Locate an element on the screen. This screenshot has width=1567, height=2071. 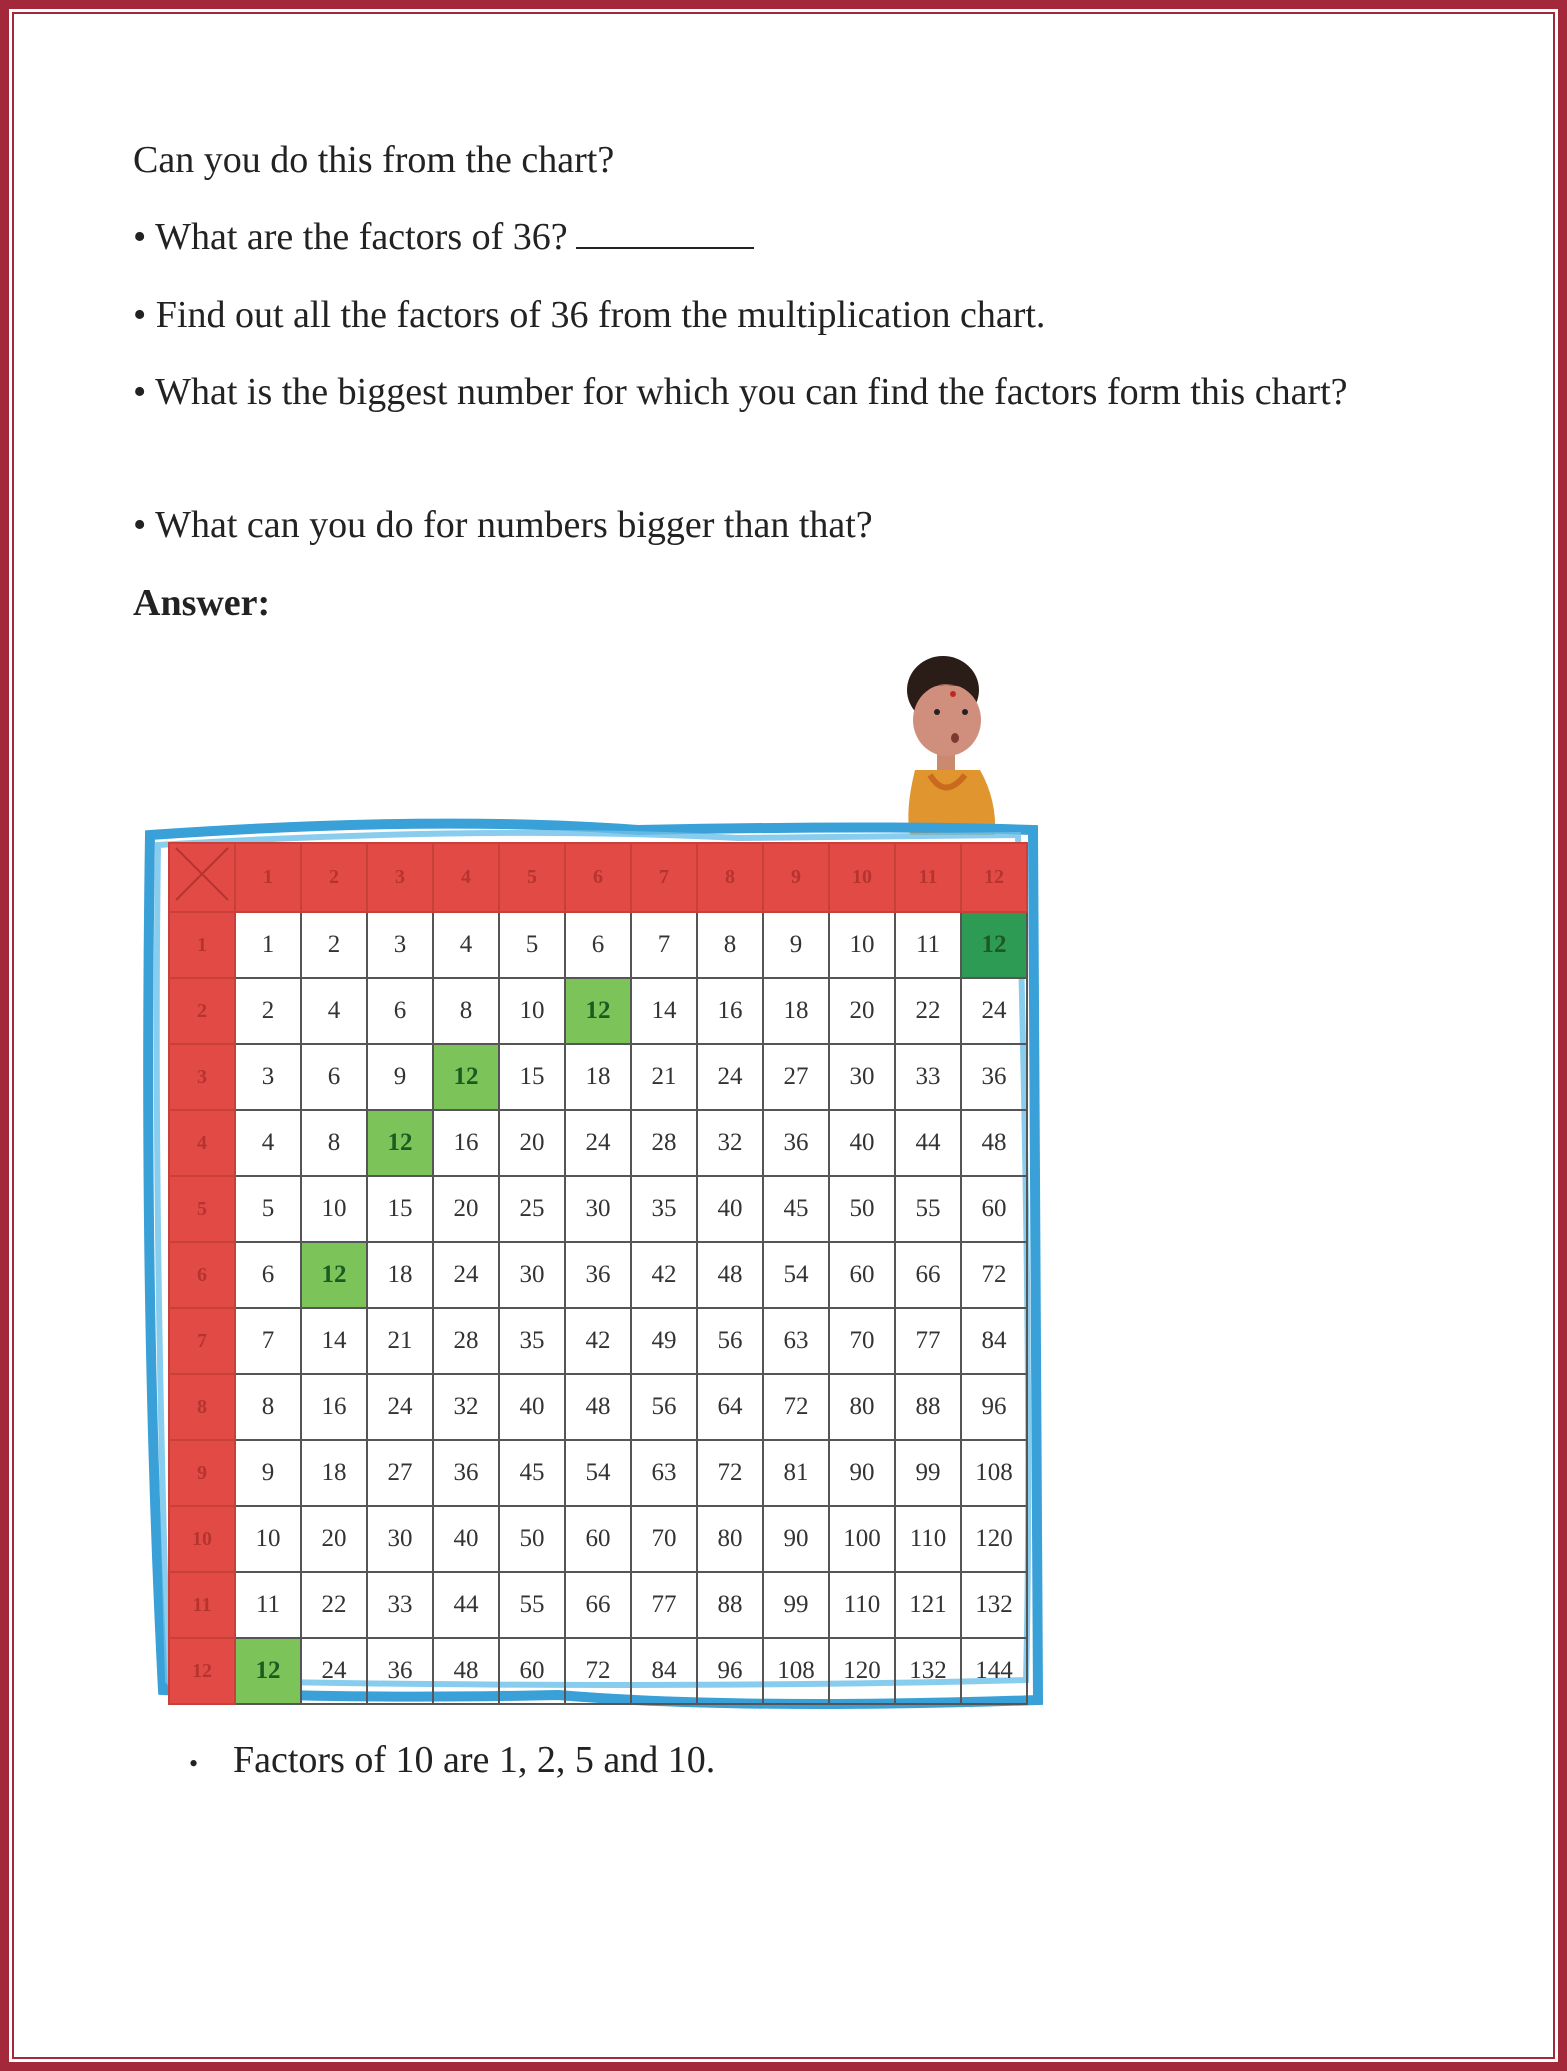
table-cell: 32 is located at coordinates (730, 1143).